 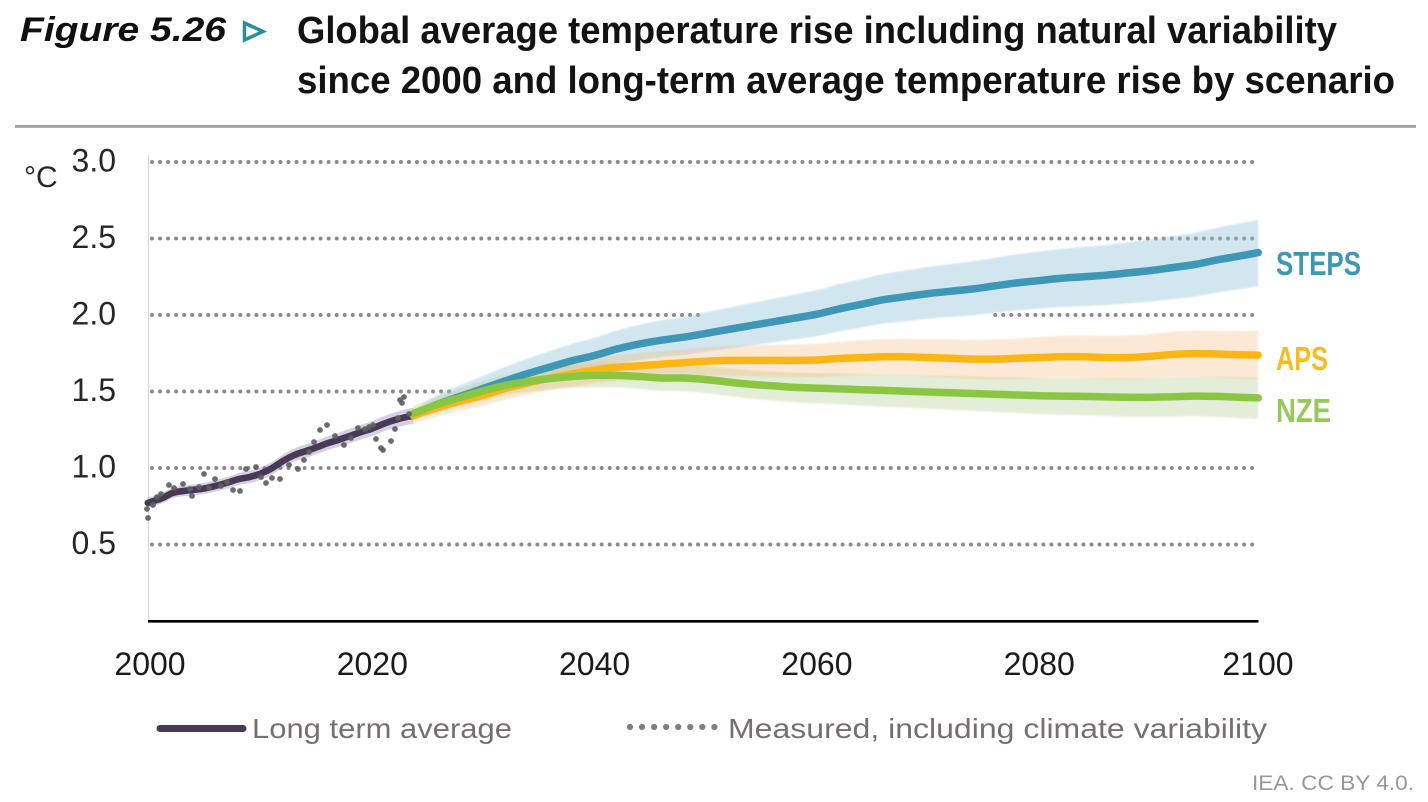 I want to click on svg-text: IEA. CC BY 4.0., so click(x=1333, y=783).